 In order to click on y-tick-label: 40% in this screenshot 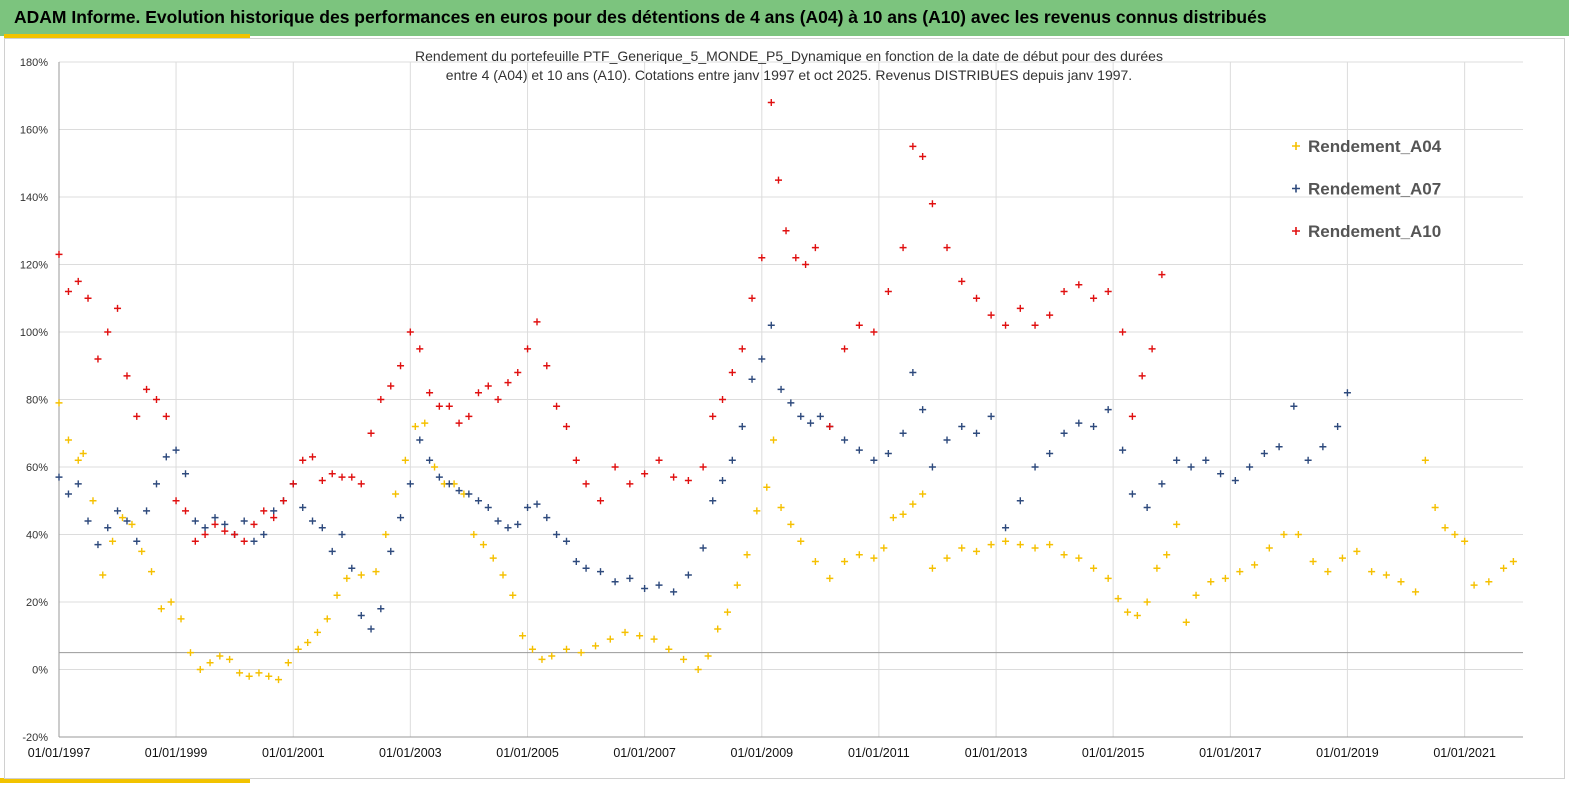, I will do `click(37, 536)`.